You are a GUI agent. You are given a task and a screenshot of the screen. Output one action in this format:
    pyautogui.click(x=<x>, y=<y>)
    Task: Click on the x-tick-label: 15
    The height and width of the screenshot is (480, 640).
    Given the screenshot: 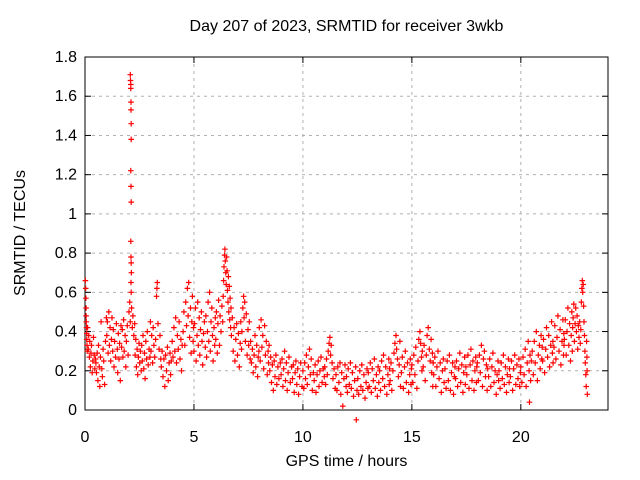 What is the action you would take?
    pyautogui.click(x=412, y=437)
    